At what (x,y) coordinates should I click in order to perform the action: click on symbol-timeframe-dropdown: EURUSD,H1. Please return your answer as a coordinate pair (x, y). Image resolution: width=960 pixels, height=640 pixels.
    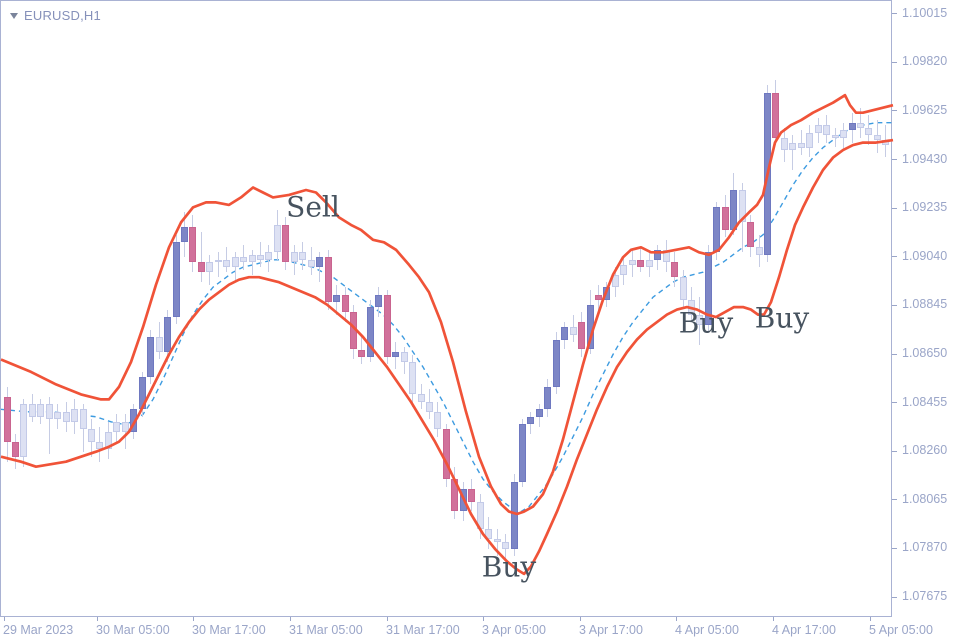
    Looking at the image, I should click on (55, 15).